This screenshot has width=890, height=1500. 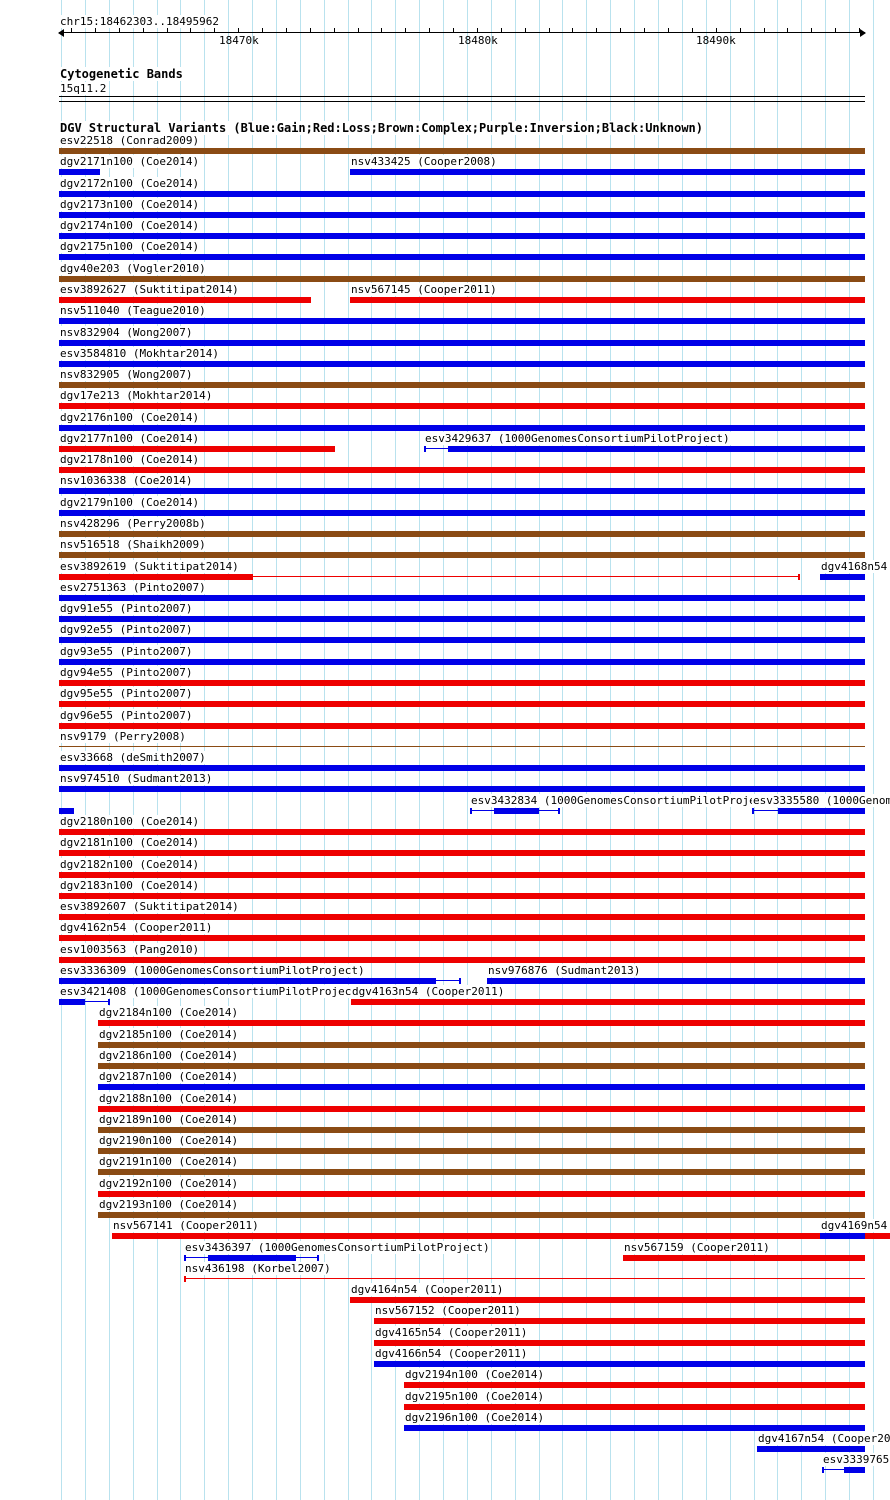 I want to click on feature-label: dgv2174n100 (Coe2014), so click(x=130, y=225).